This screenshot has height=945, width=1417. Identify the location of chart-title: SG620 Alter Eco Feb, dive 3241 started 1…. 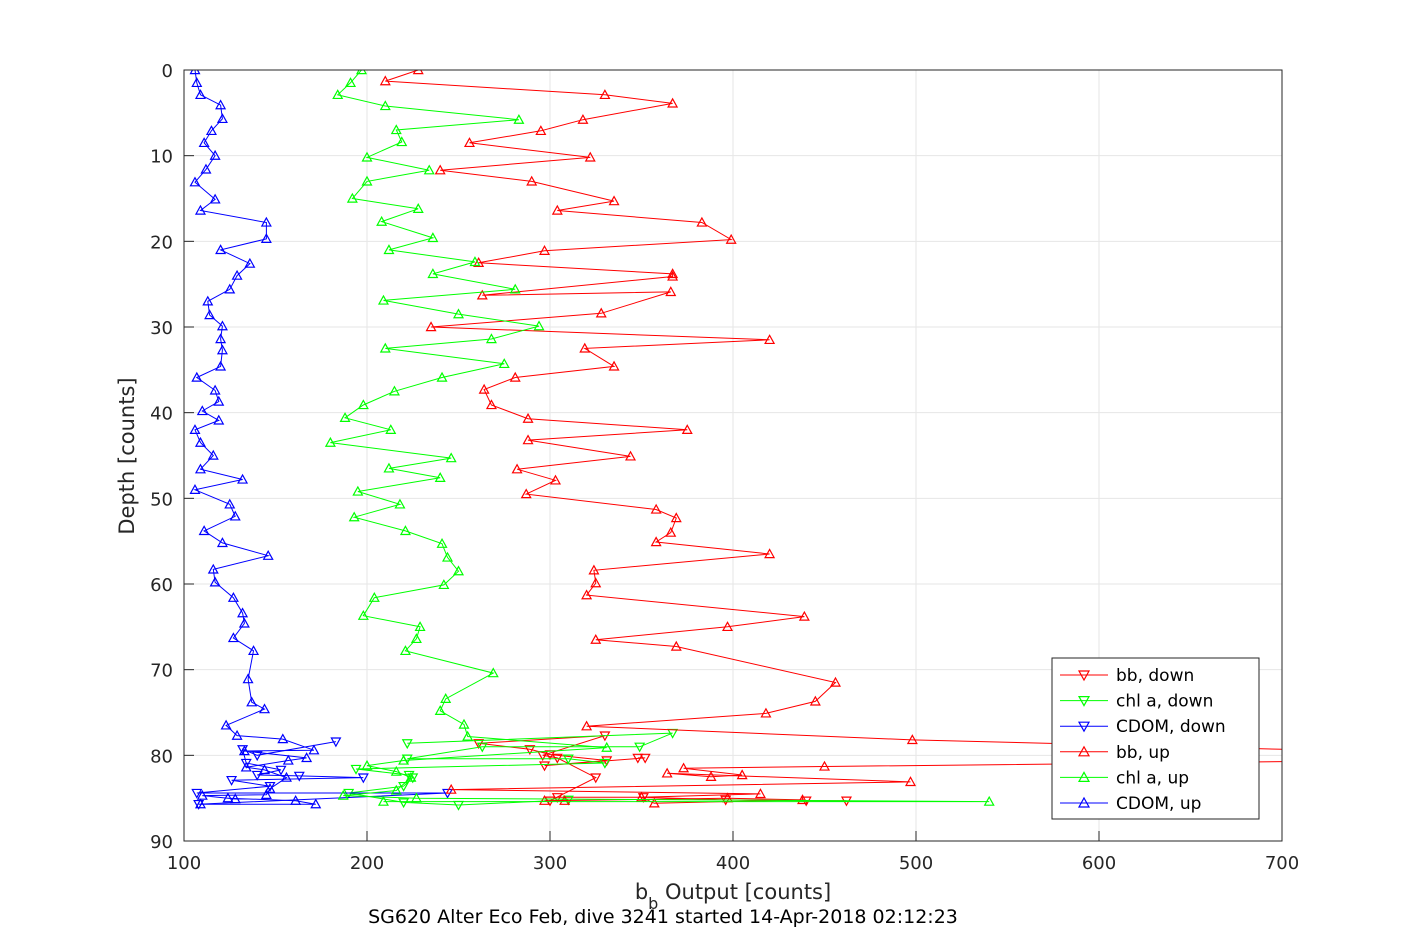
(663, 917).